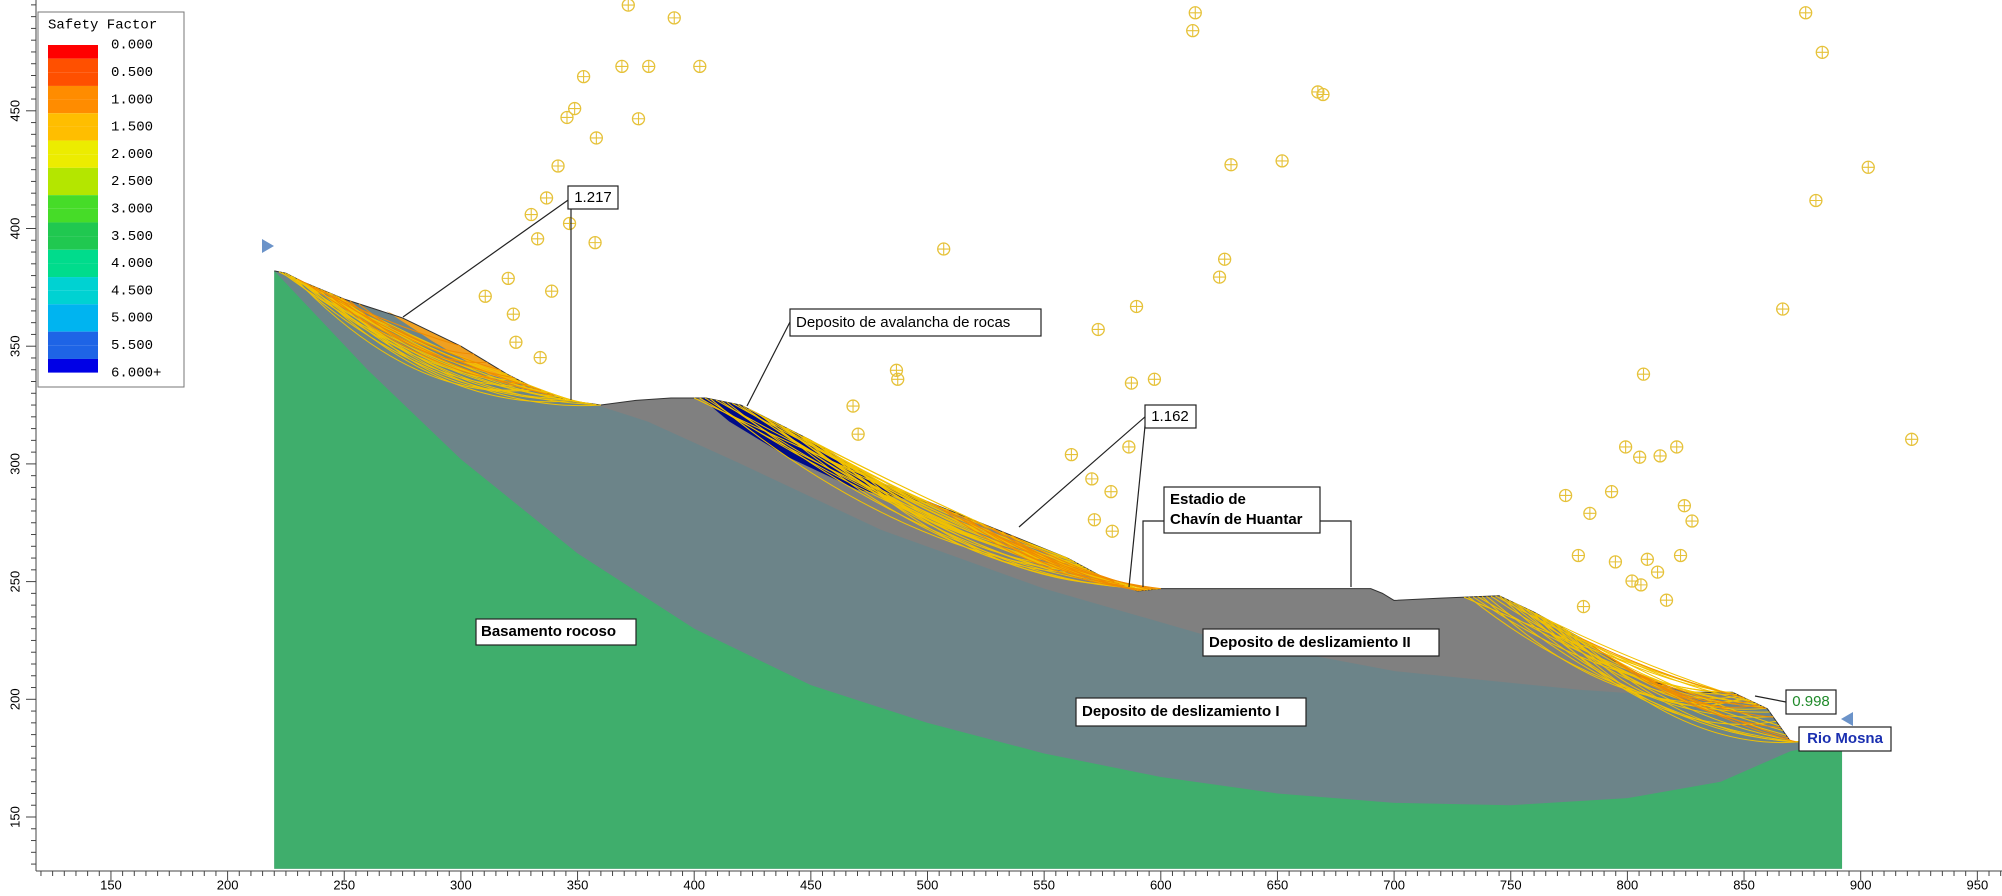 Image resolution: width=2002 pixels, height=896 pixels. I want to click on x-tick-label: 600, so click(1161, 884).